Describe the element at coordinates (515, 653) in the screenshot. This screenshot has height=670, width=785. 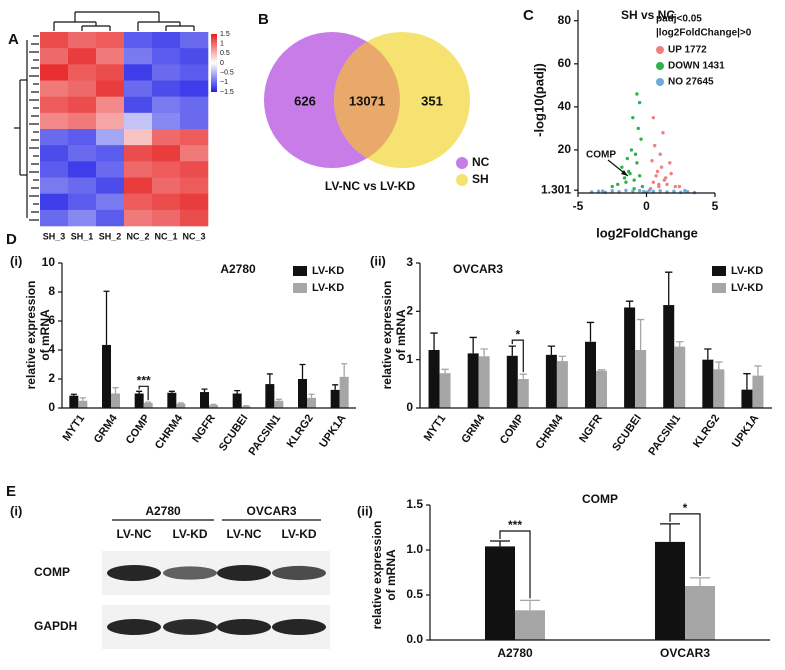
I see `x-tick-label: A2780` at that location.